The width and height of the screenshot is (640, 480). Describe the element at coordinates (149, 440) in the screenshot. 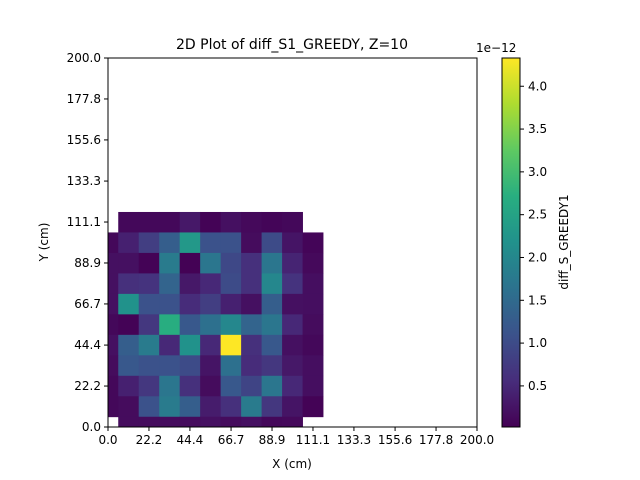

I see `x-tick-label: 22.2` at that location.